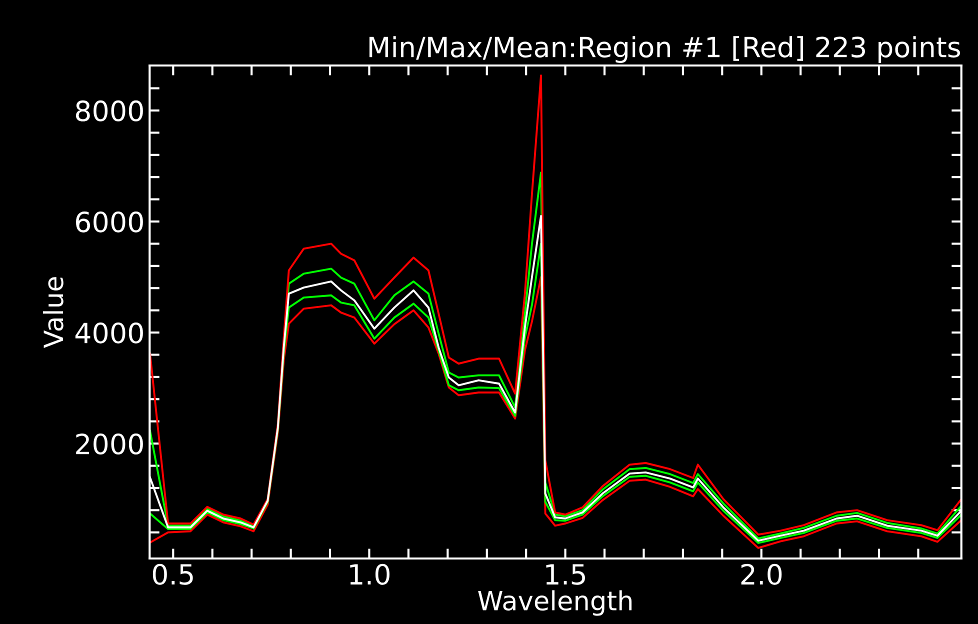 This screenshot has width=978, height=624. Describe the element at coordinates (109, 333) in the screenshot. I see `y-tick-label: 4000` at that location.